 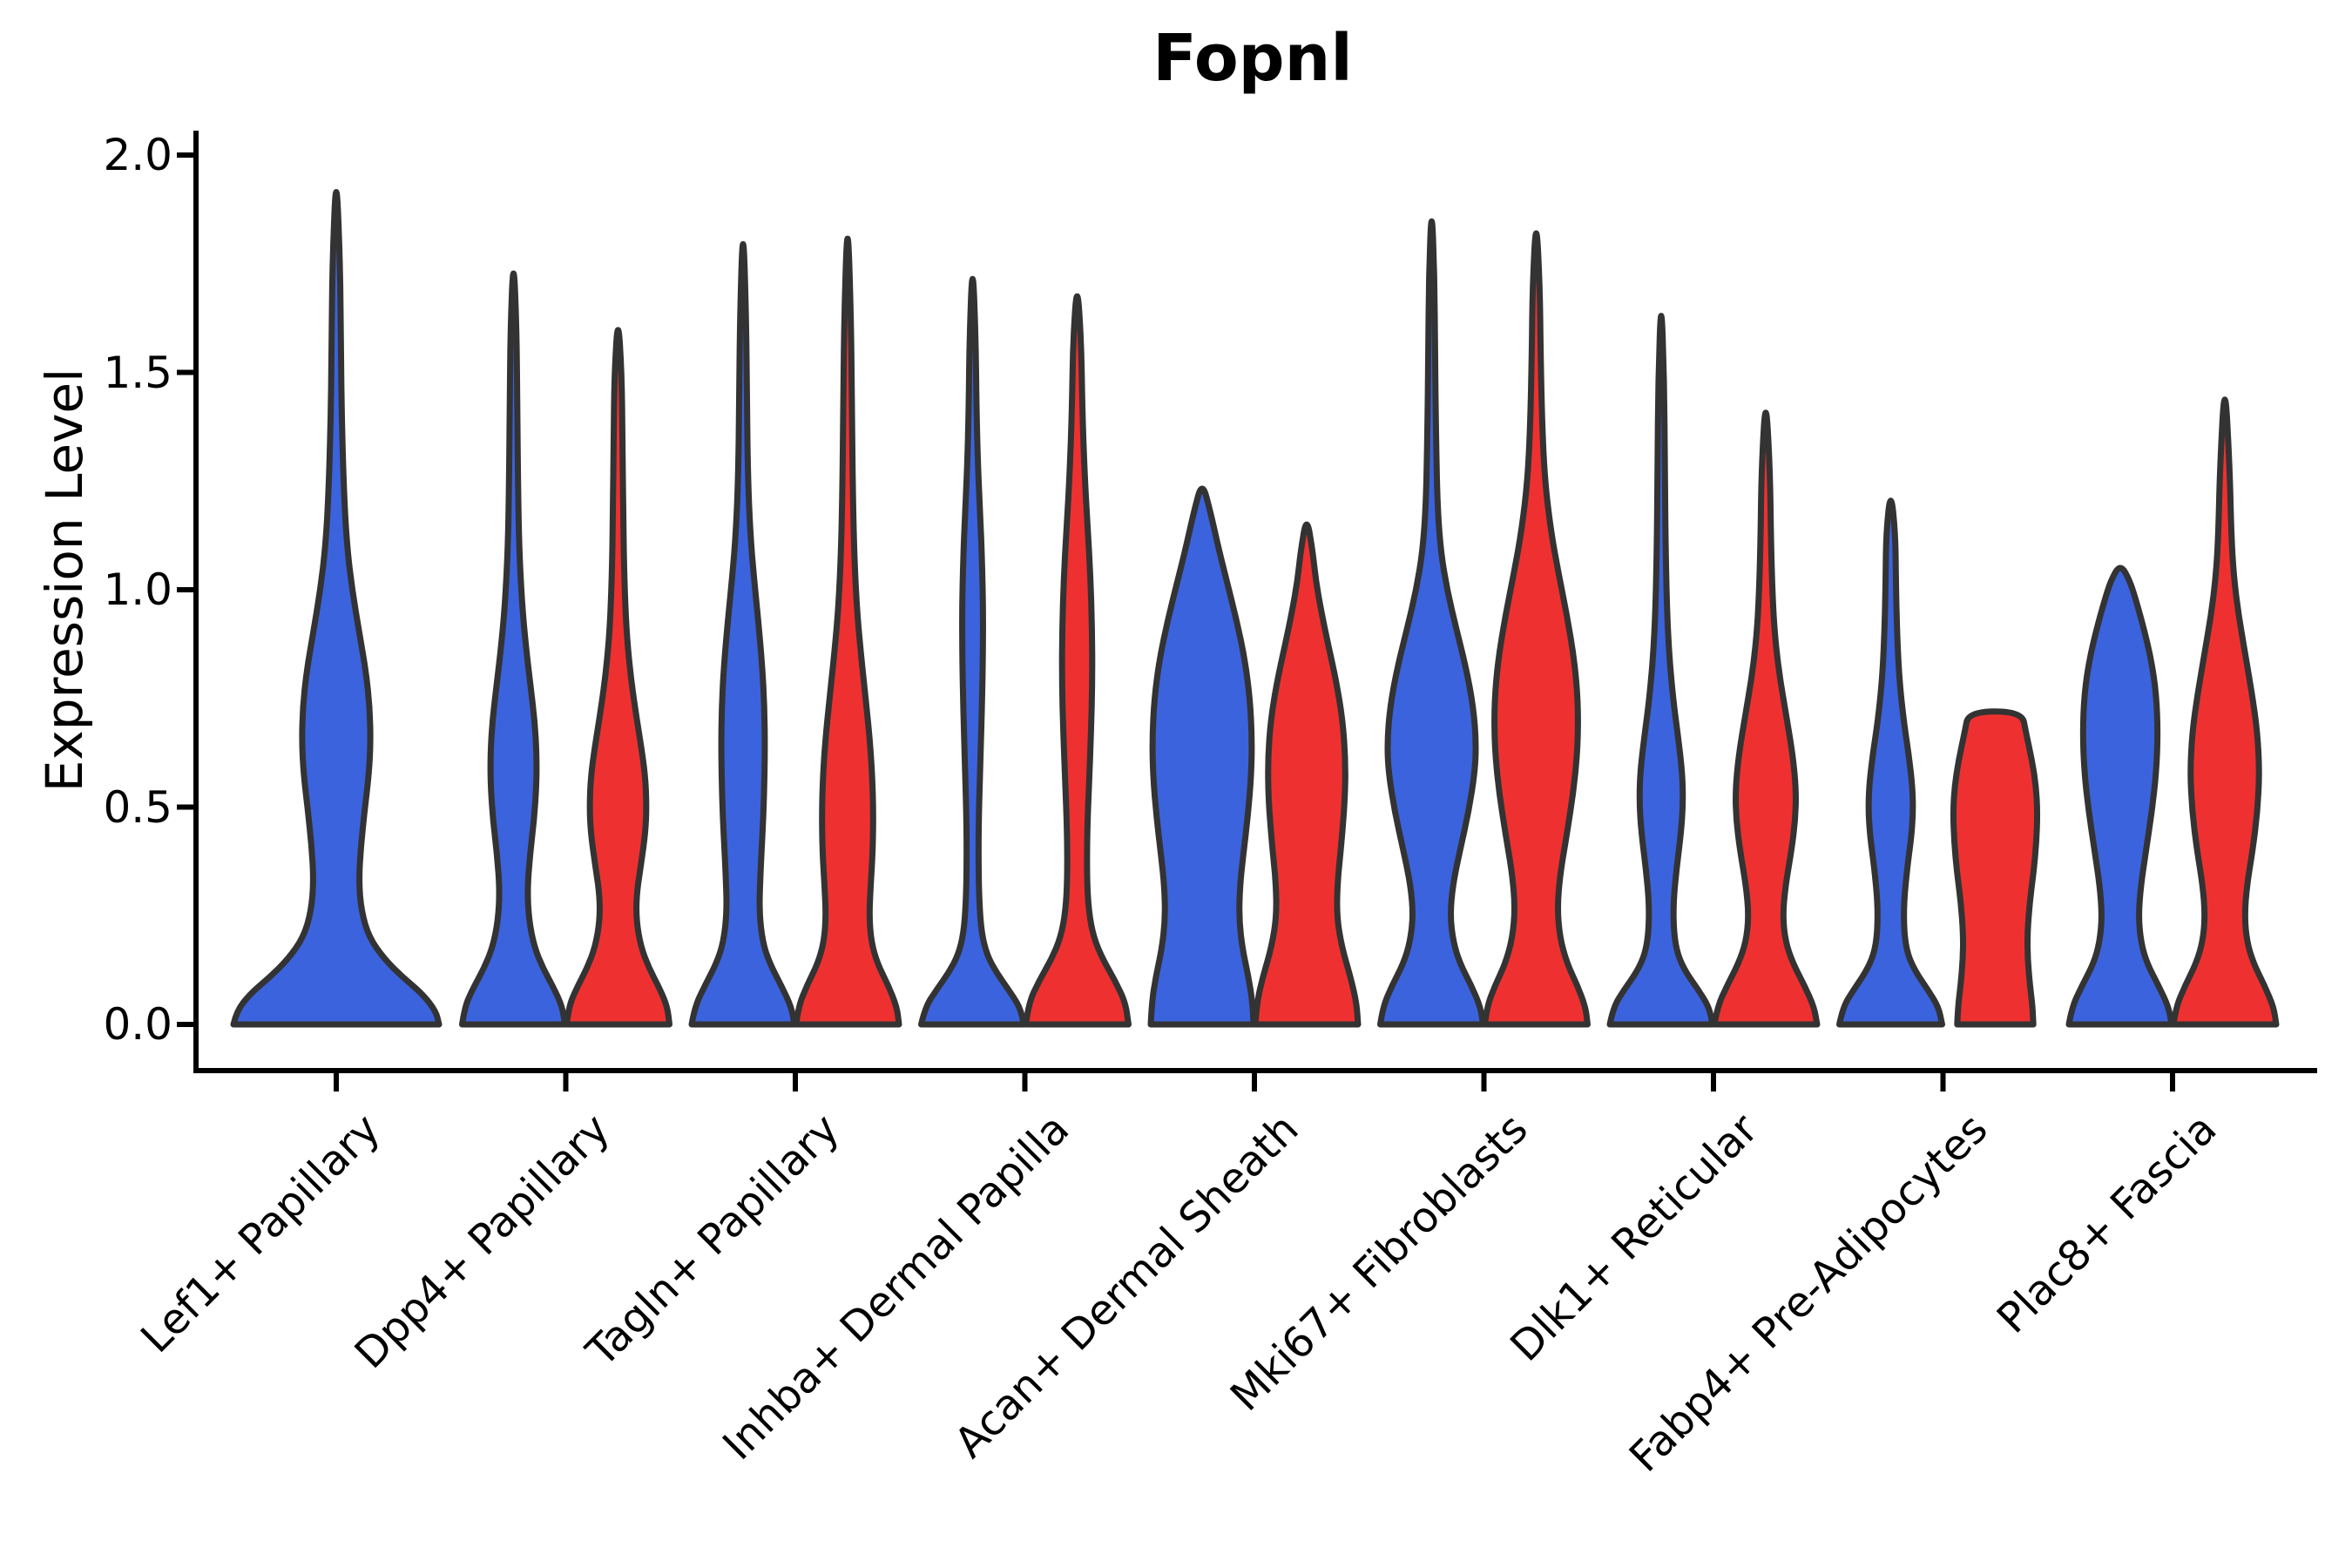 What do you see at coordinates (137, 1024) in the screenshot?
I see `y-tick-label: 0.0` at bounding box center [137, 1024].